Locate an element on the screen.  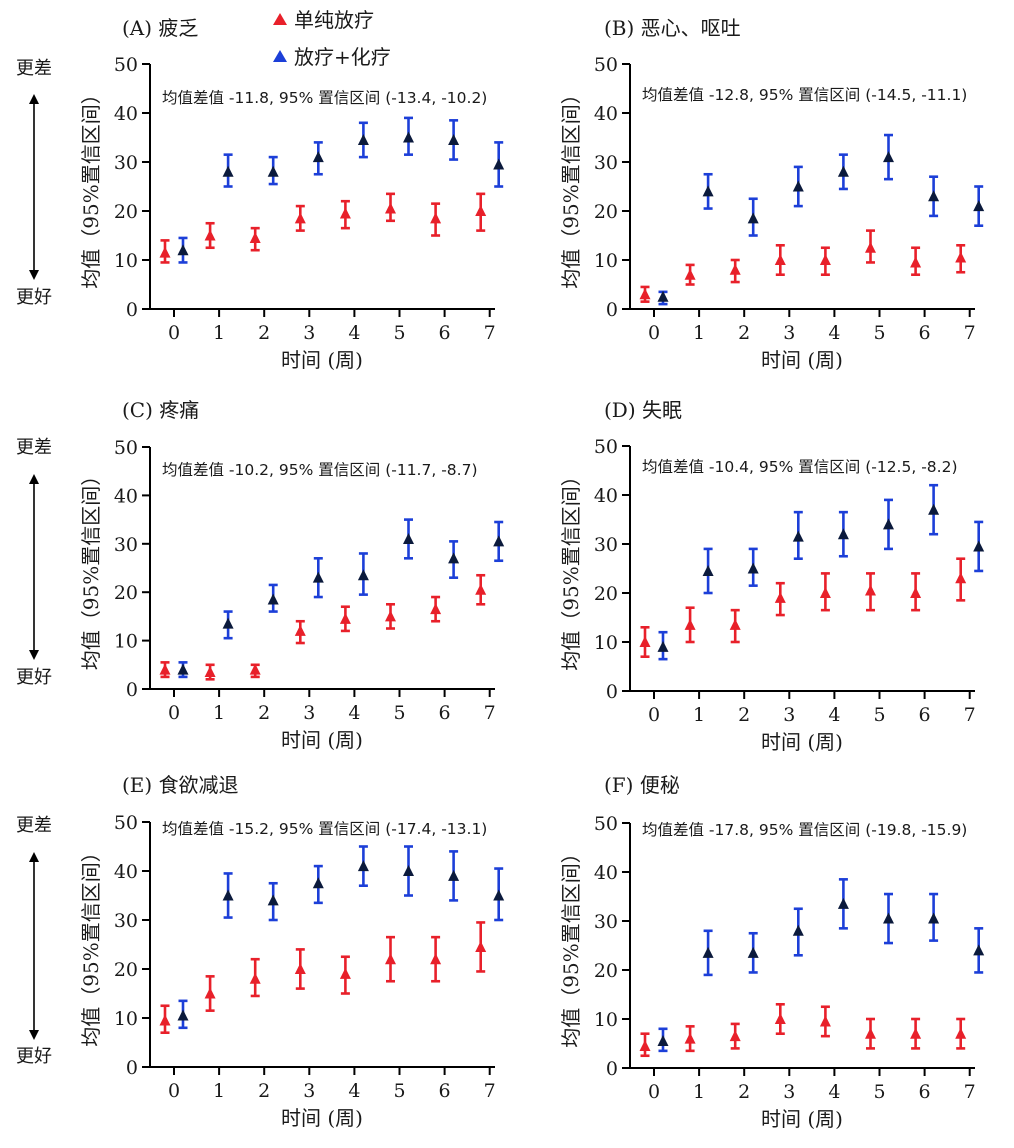
x-tick-label: 5 is located at coordinates (399, 1091).